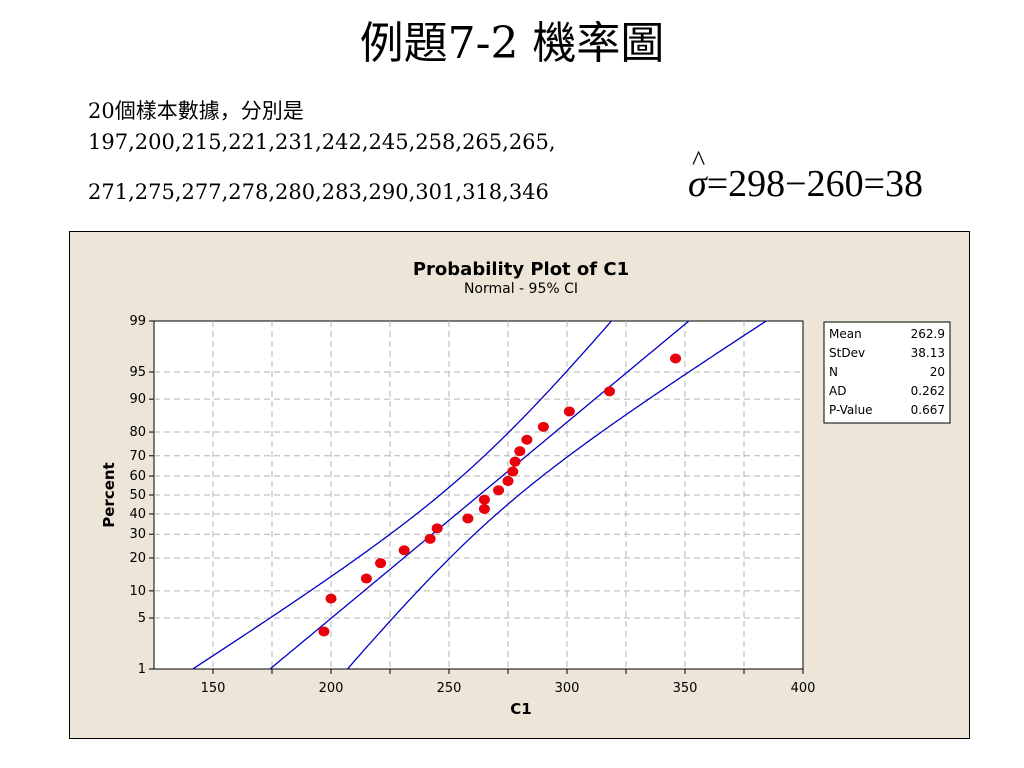 This screenshot has width=1024, height=768. Describe the element at coordinates (322, 142) in the screenshot. I see `sample-values-line-1: 197,200,215,221,231,242,245,258,265,265,` at that location.